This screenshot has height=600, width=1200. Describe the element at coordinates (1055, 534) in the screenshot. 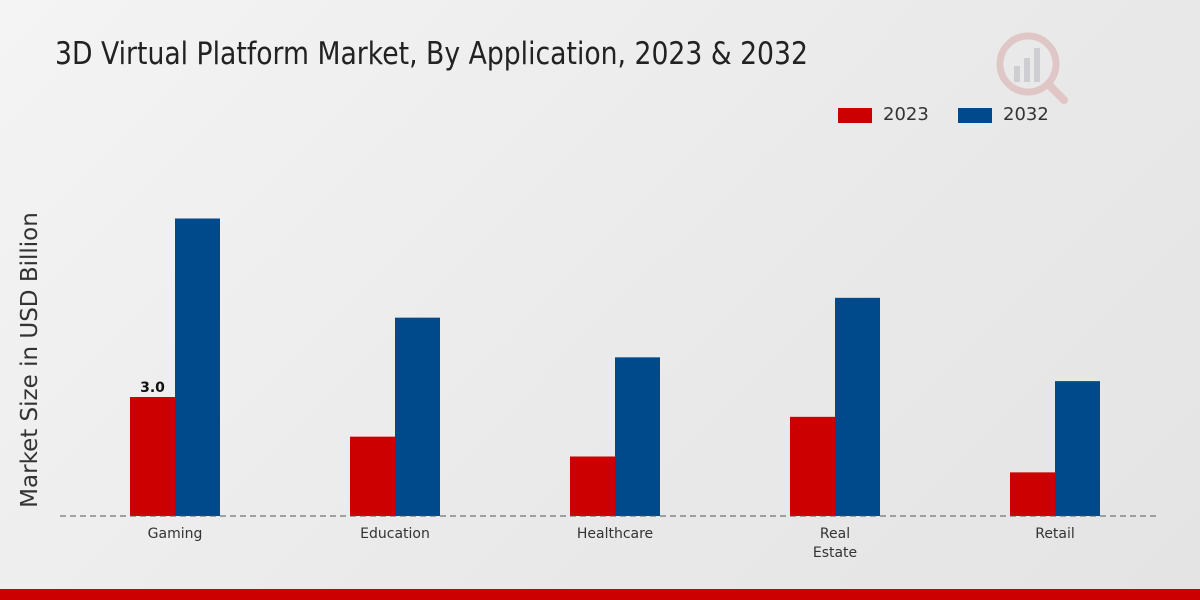

I see `x-tick-label: Retail` at that location.